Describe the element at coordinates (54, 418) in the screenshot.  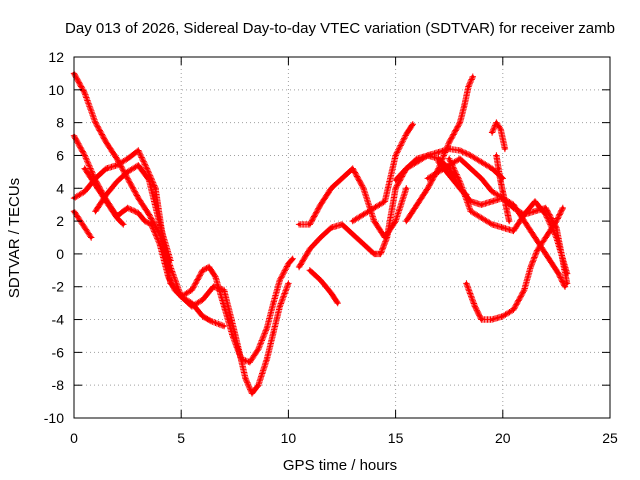
I see `y-tick-label: -10` at that location.